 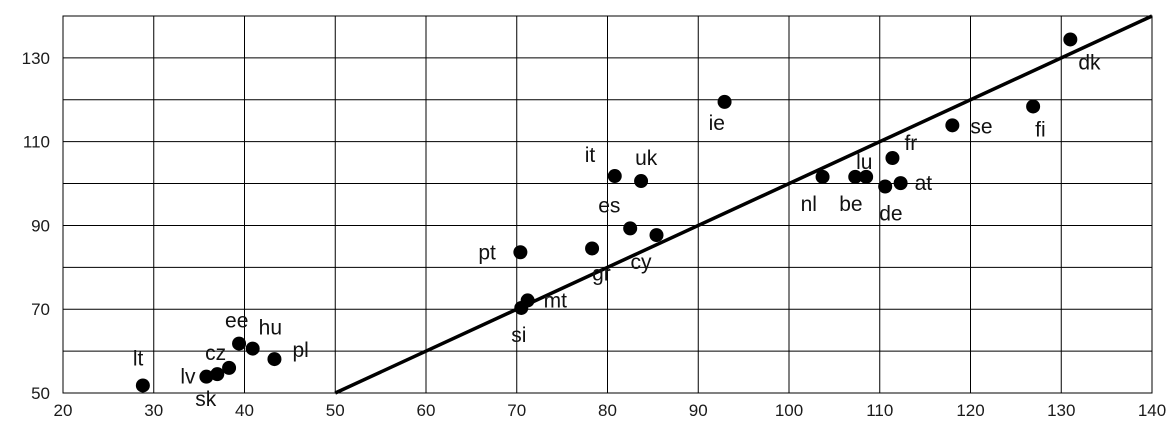 What do you see at coordinates (1061, 410) in the screenshot?
I see `x-tick-label: 130` at bounding box center [1061, 410].